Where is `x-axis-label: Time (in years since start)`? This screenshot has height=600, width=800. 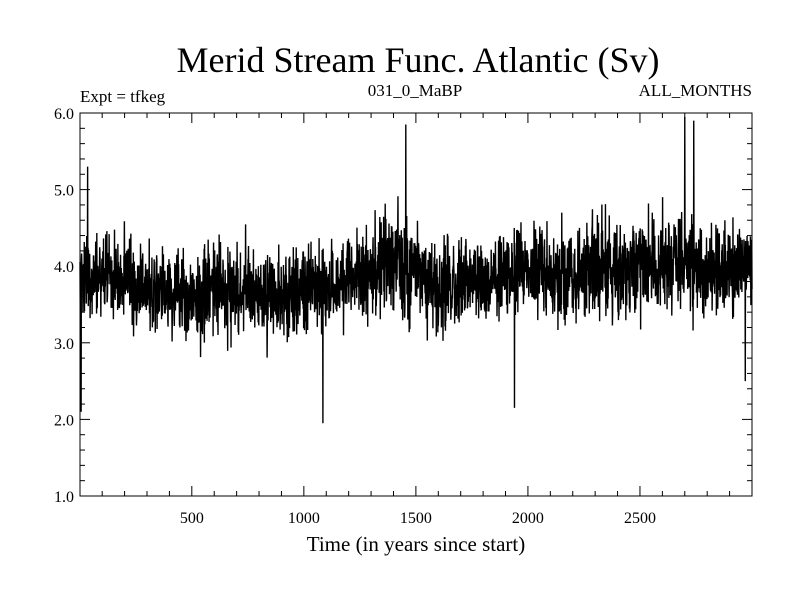
x-axis-label: Time (in years since start) is located at coordinates (416, 544).